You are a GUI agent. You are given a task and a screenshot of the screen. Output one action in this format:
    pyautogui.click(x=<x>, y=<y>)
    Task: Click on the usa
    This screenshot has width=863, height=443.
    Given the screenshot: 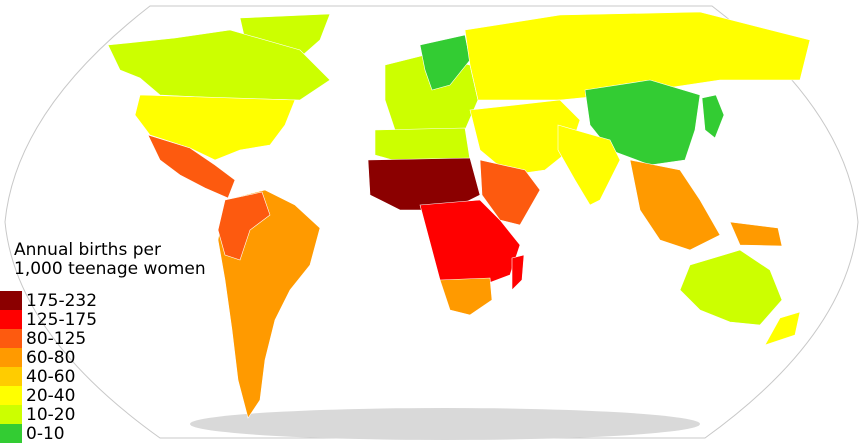 What is the action you would take?
    pyautogui.click(x=215, y=127)
    